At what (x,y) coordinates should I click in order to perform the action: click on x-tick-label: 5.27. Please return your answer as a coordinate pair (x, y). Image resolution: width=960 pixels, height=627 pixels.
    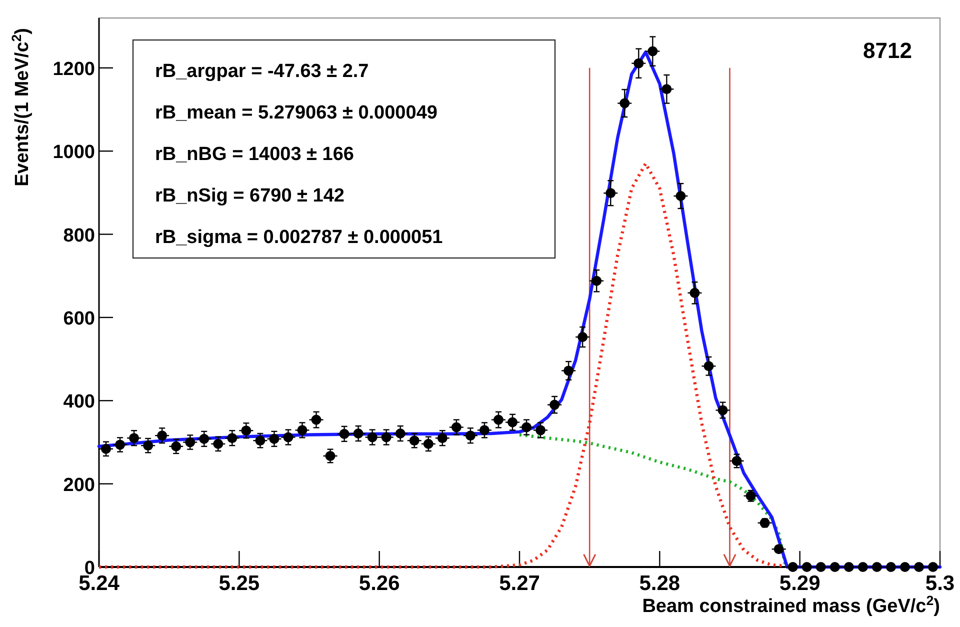
    Looking at the image, I should click on (519, 583).